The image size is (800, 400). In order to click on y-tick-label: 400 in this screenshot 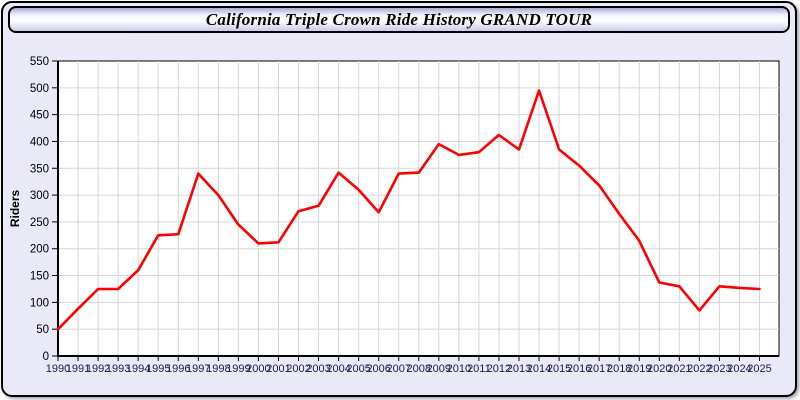, I will do `click(39, 142)`.